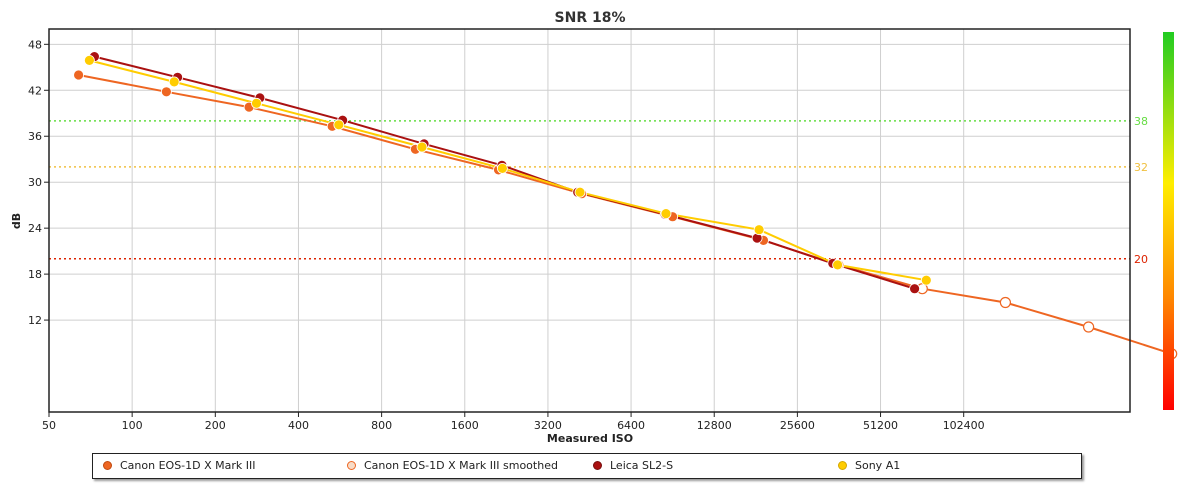 The width and height of the screenshot is (1200, 502). What do you see at coordinates (1047, 321) in the screenshot?
I see `series-line` at bounding box center [1047, 321].